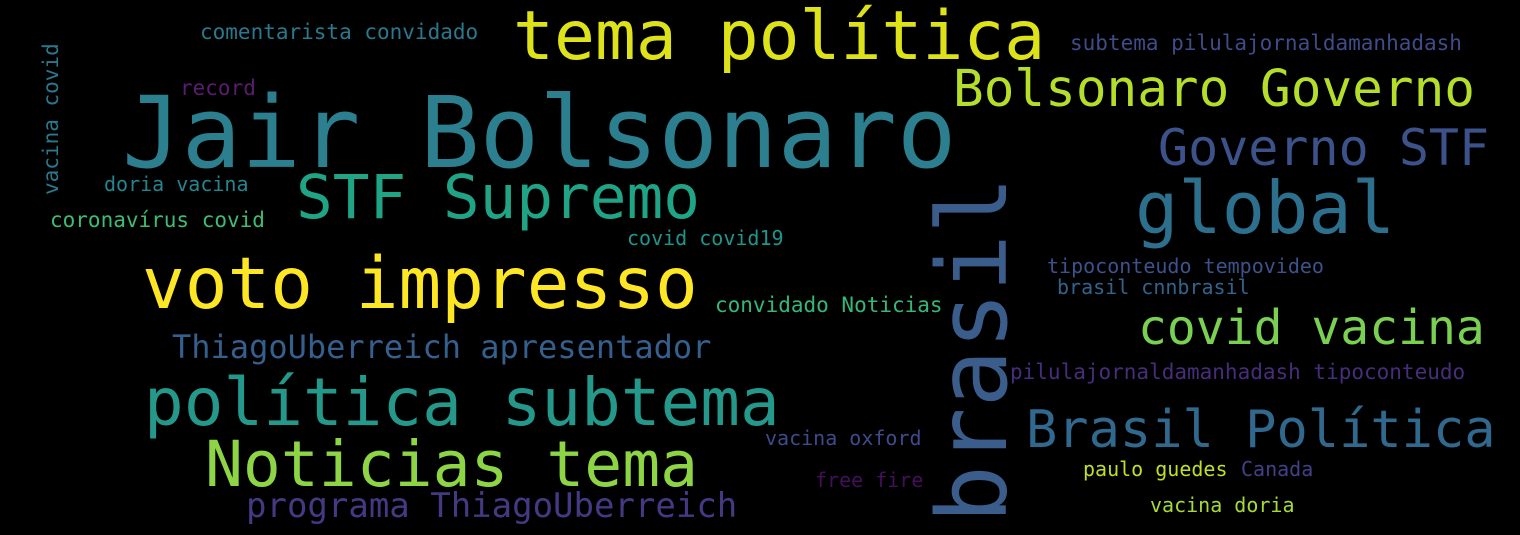  What do you see at coordinates (157, 220) in the screenshot?
I see `word-coronavirus-covid: coronavírus covid` at bounding box center [157, 220].